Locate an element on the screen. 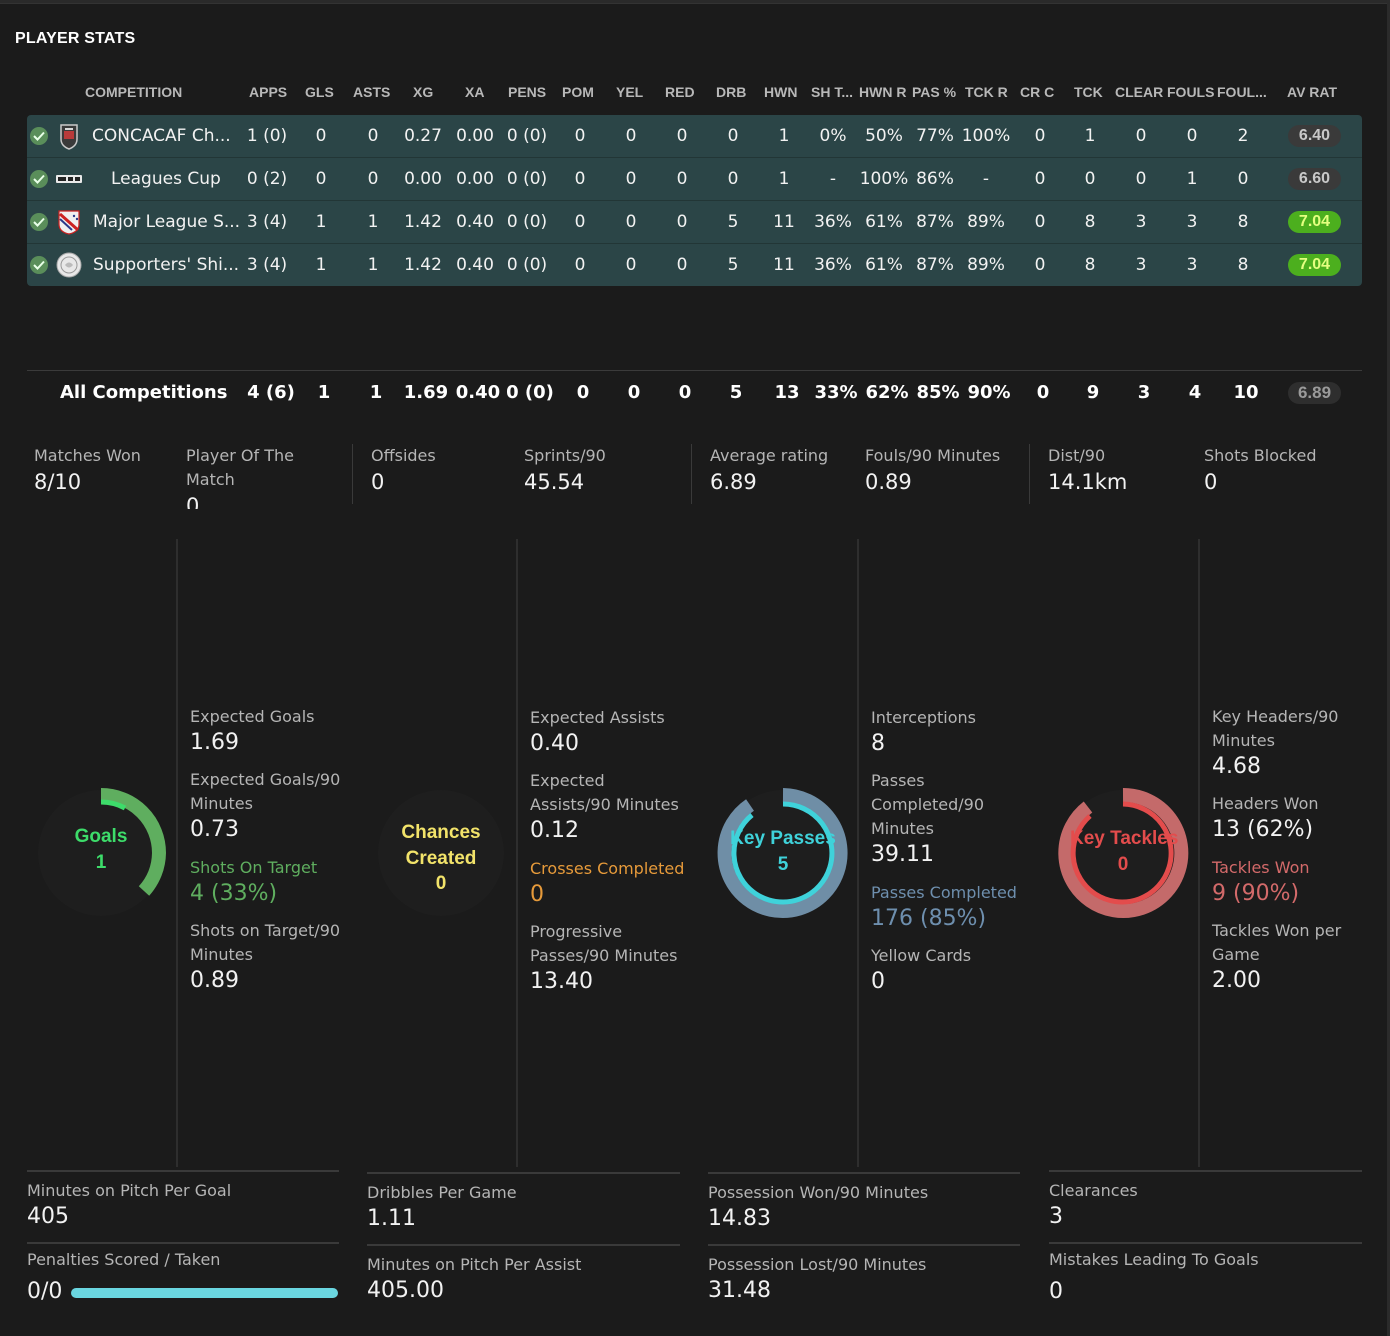 The height and width of the screenshot is (1336, 1390). panel-title: PLAYER STATS is located at coordinates (75, 38).